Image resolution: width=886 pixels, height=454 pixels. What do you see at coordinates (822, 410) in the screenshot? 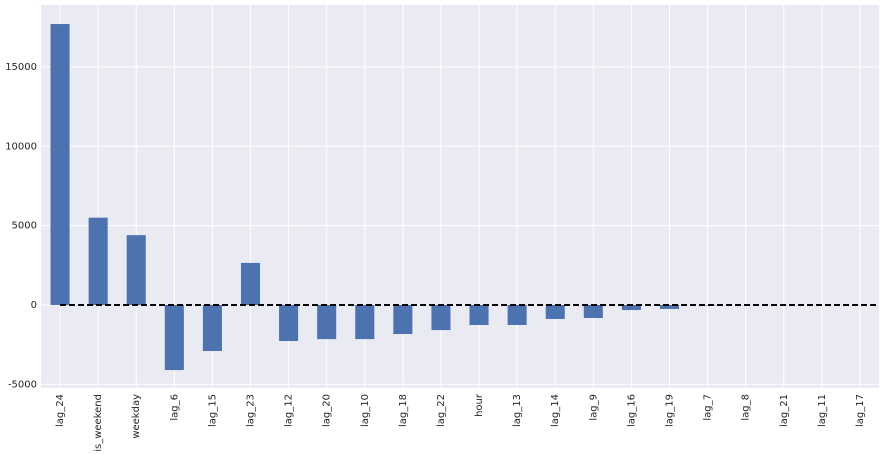
I see `x-tick-label: lag_11` at bounding box center [822, 410].